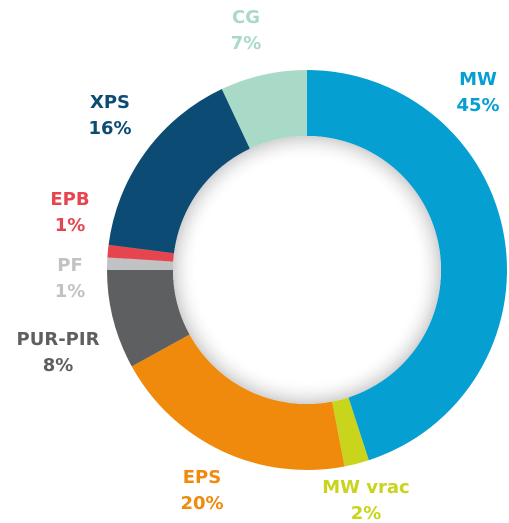  Describe the element at coordinates (478, 79) in the screenshot. I see `slice-label: MW` at that location.